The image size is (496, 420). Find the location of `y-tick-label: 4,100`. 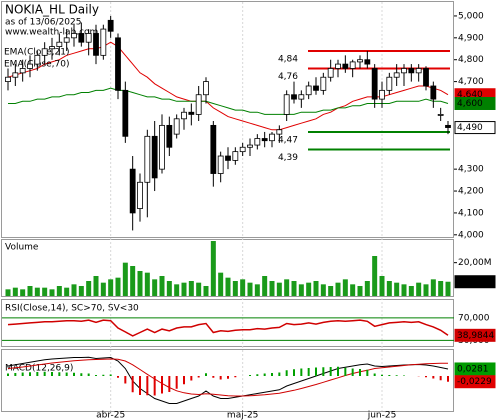

y-tick-label: 4,100 is located at coordinates (471, 213).